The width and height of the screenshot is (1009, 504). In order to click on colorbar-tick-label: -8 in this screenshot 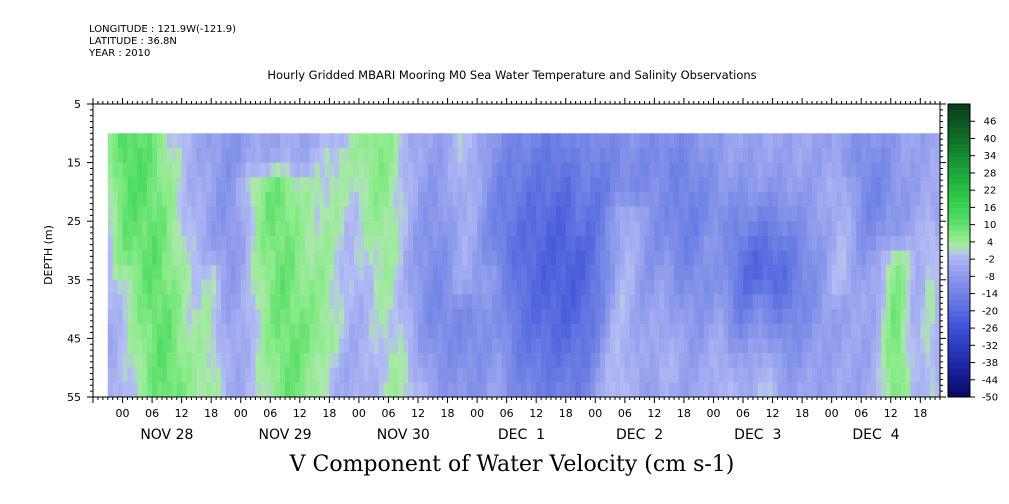, I will do `click(990, 277)`.